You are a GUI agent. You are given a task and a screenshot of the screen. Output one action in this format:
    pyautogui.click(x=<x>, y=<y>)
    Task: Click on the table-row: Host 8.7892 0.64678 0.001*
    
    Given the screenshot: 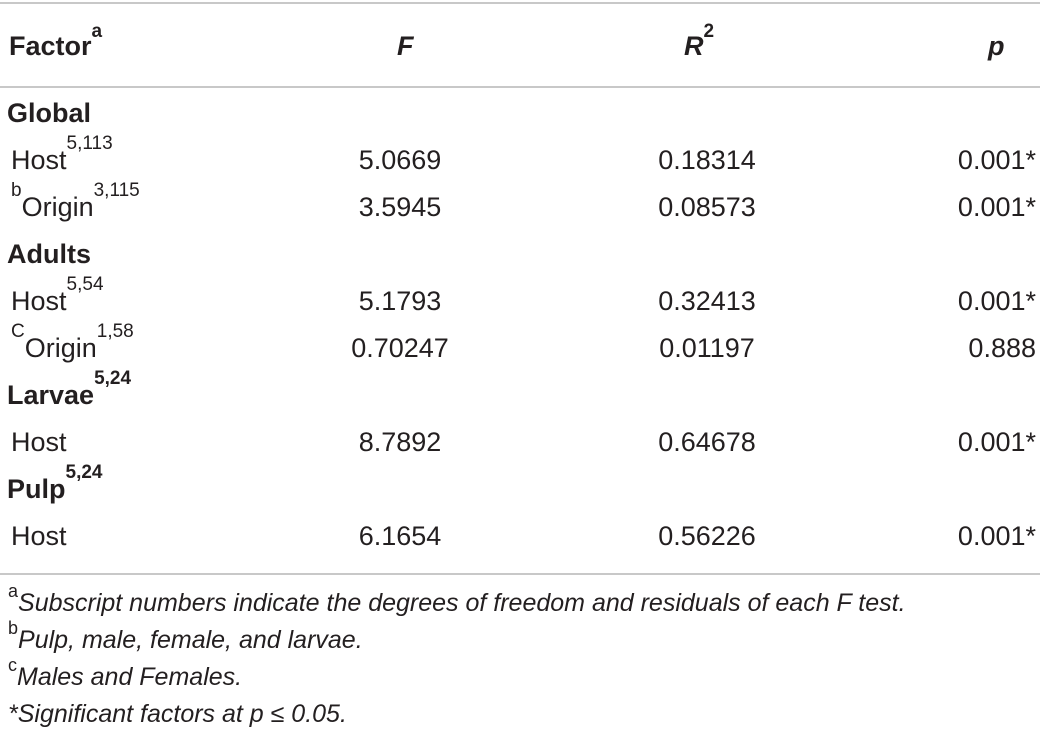 What is the action you would take?
    pyautogui.click(x=520, y=442)
    